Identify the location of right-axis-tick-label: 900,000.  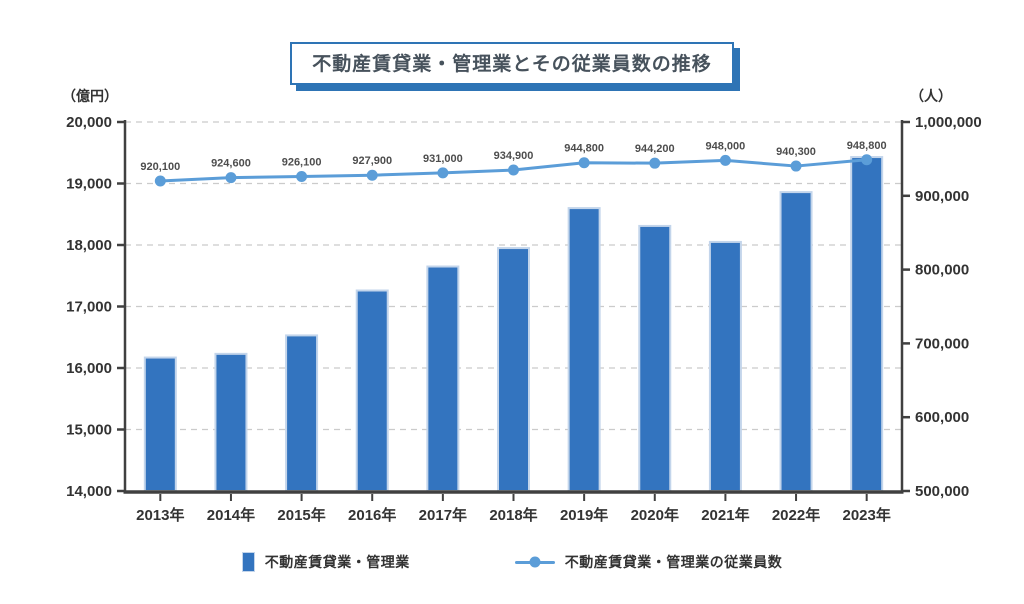
(942, 196).